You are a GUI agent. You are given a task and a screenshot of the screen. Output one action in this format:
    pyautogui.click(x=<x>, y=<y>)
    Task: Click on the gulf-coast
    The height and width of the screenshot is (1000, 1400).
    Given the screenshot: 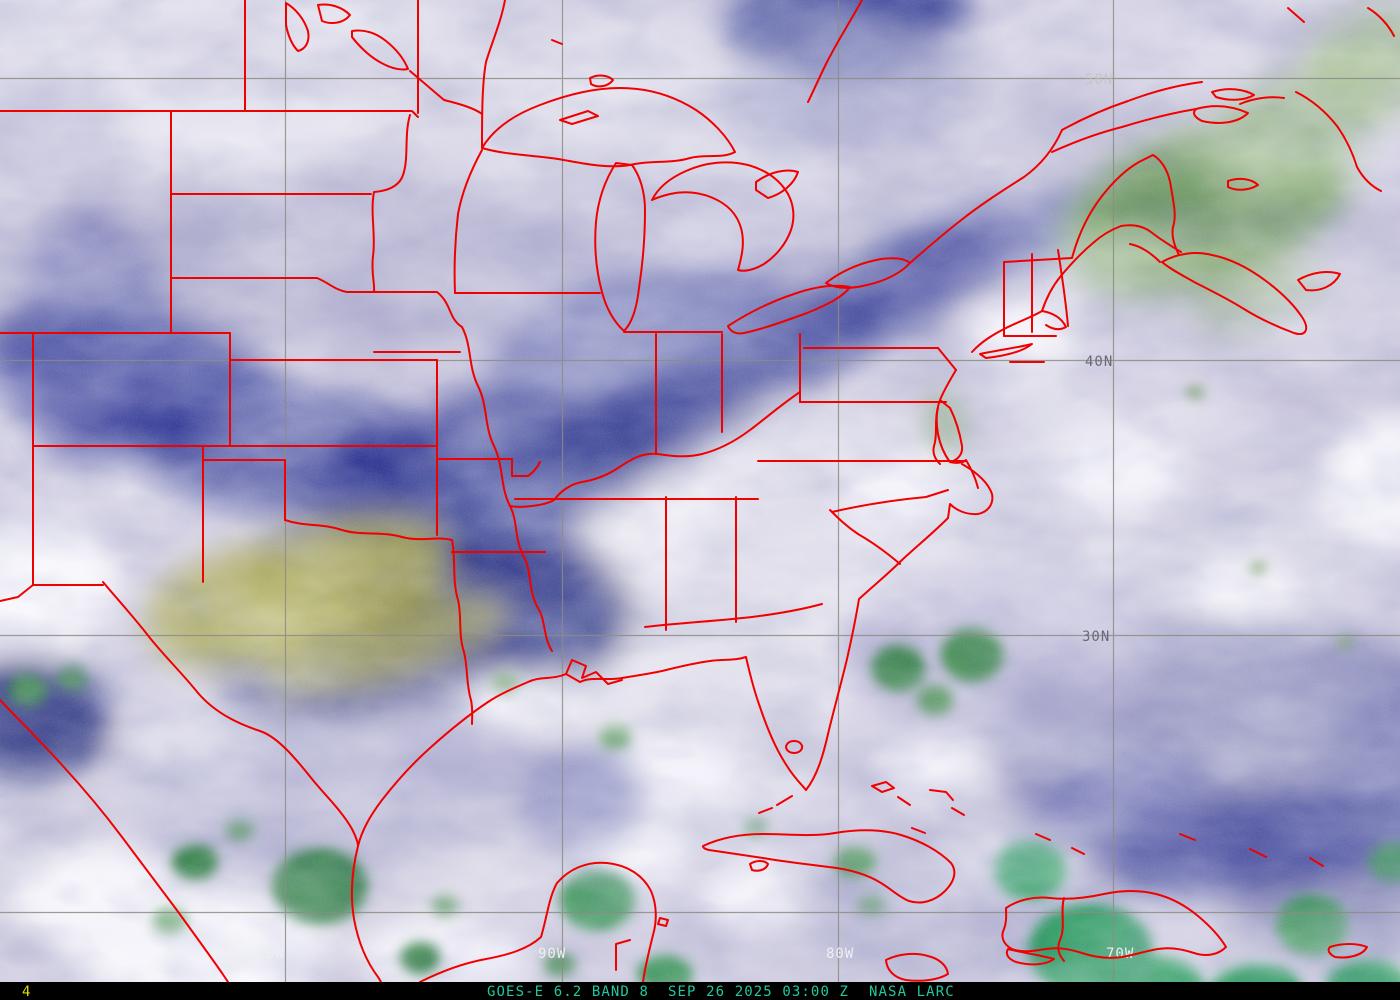 What is the action you would take?
    pyautogui.click(x=462, y=760)
    